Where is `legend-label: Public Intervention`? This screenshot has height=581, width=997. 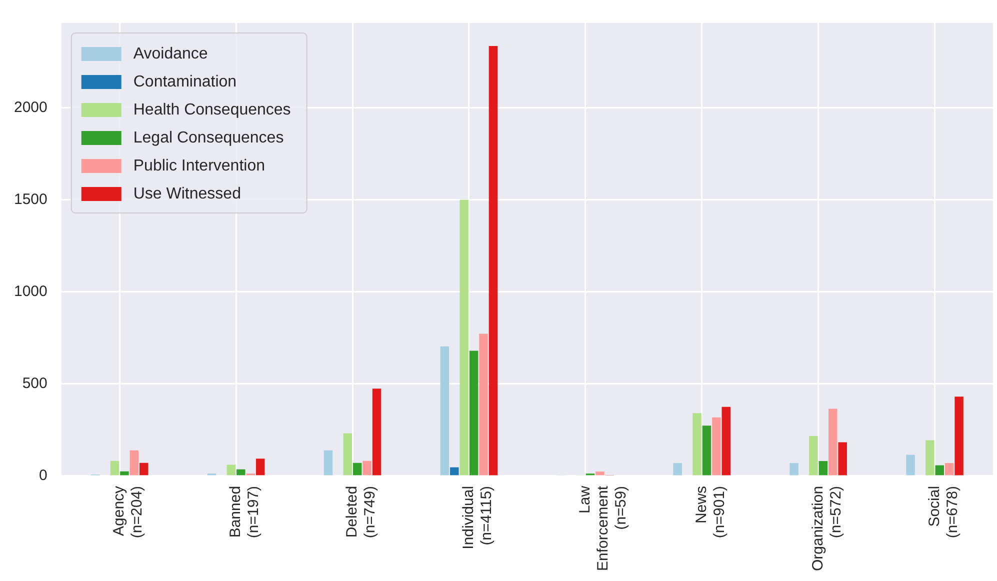
legend-label: Public Intervention is located at coordinates (199, 165).